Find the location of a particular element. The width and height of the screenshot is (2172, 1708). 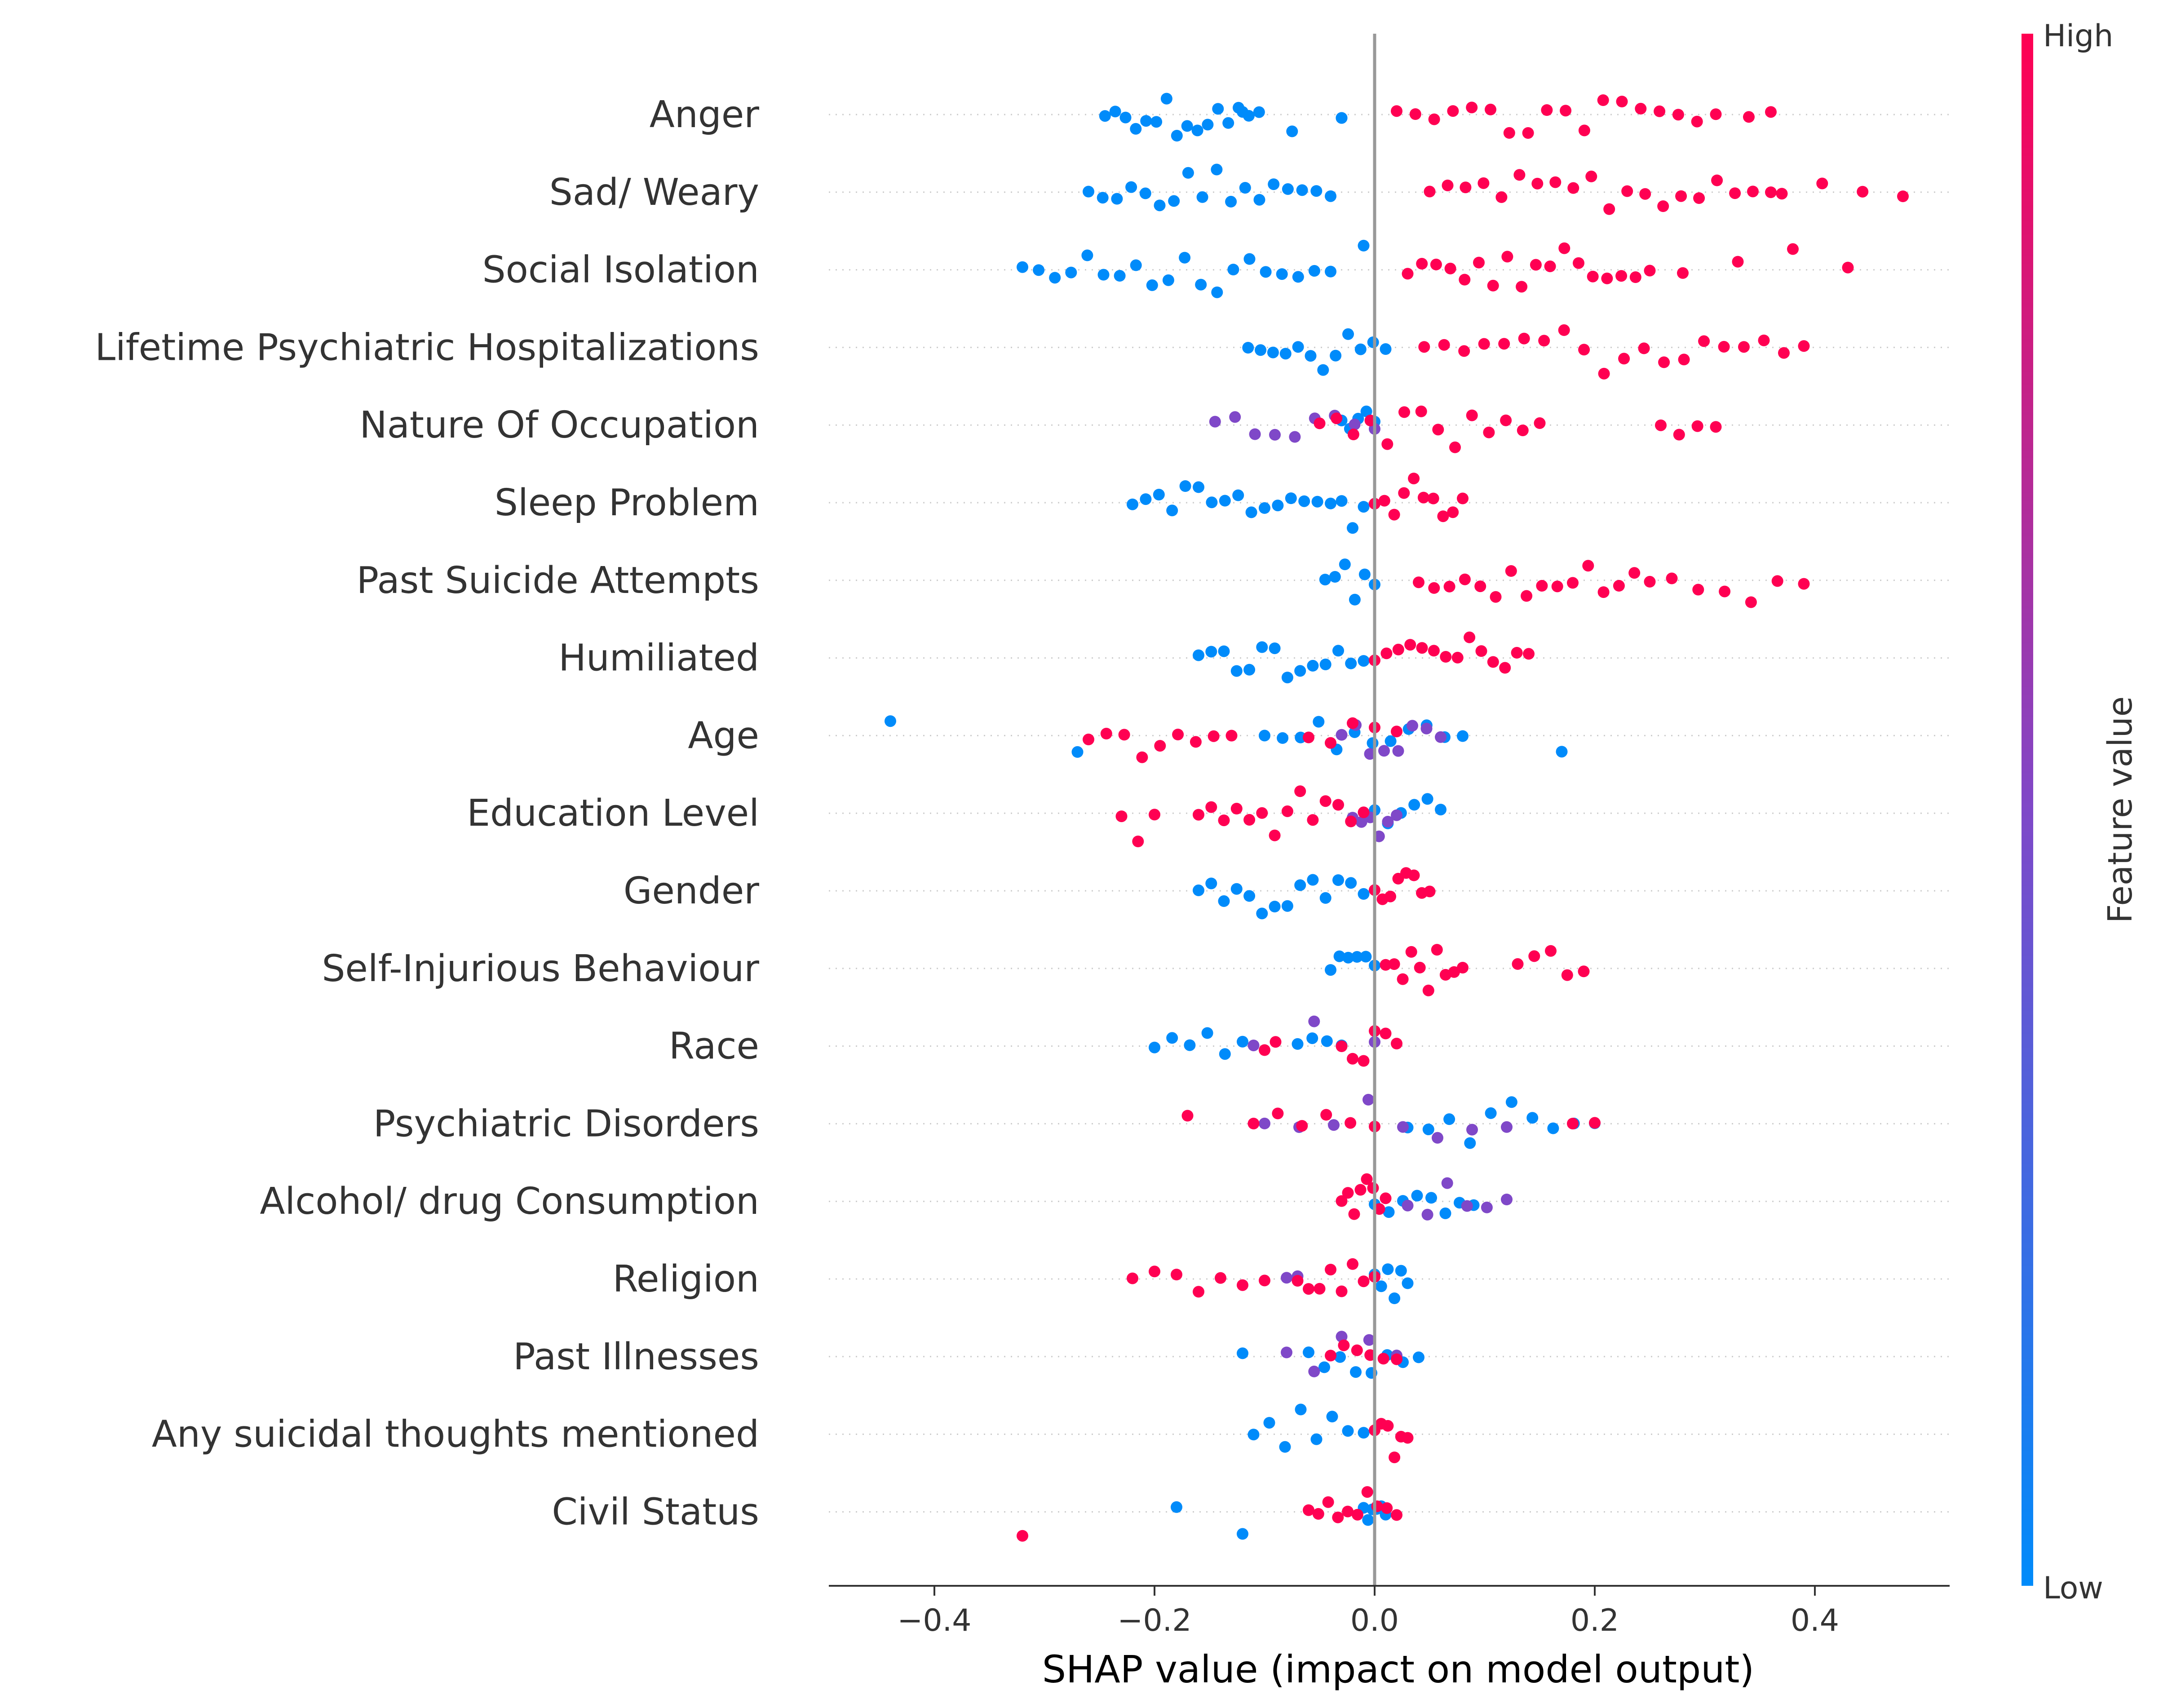

feature-label: Religion is located at coordinates (686, 1279).